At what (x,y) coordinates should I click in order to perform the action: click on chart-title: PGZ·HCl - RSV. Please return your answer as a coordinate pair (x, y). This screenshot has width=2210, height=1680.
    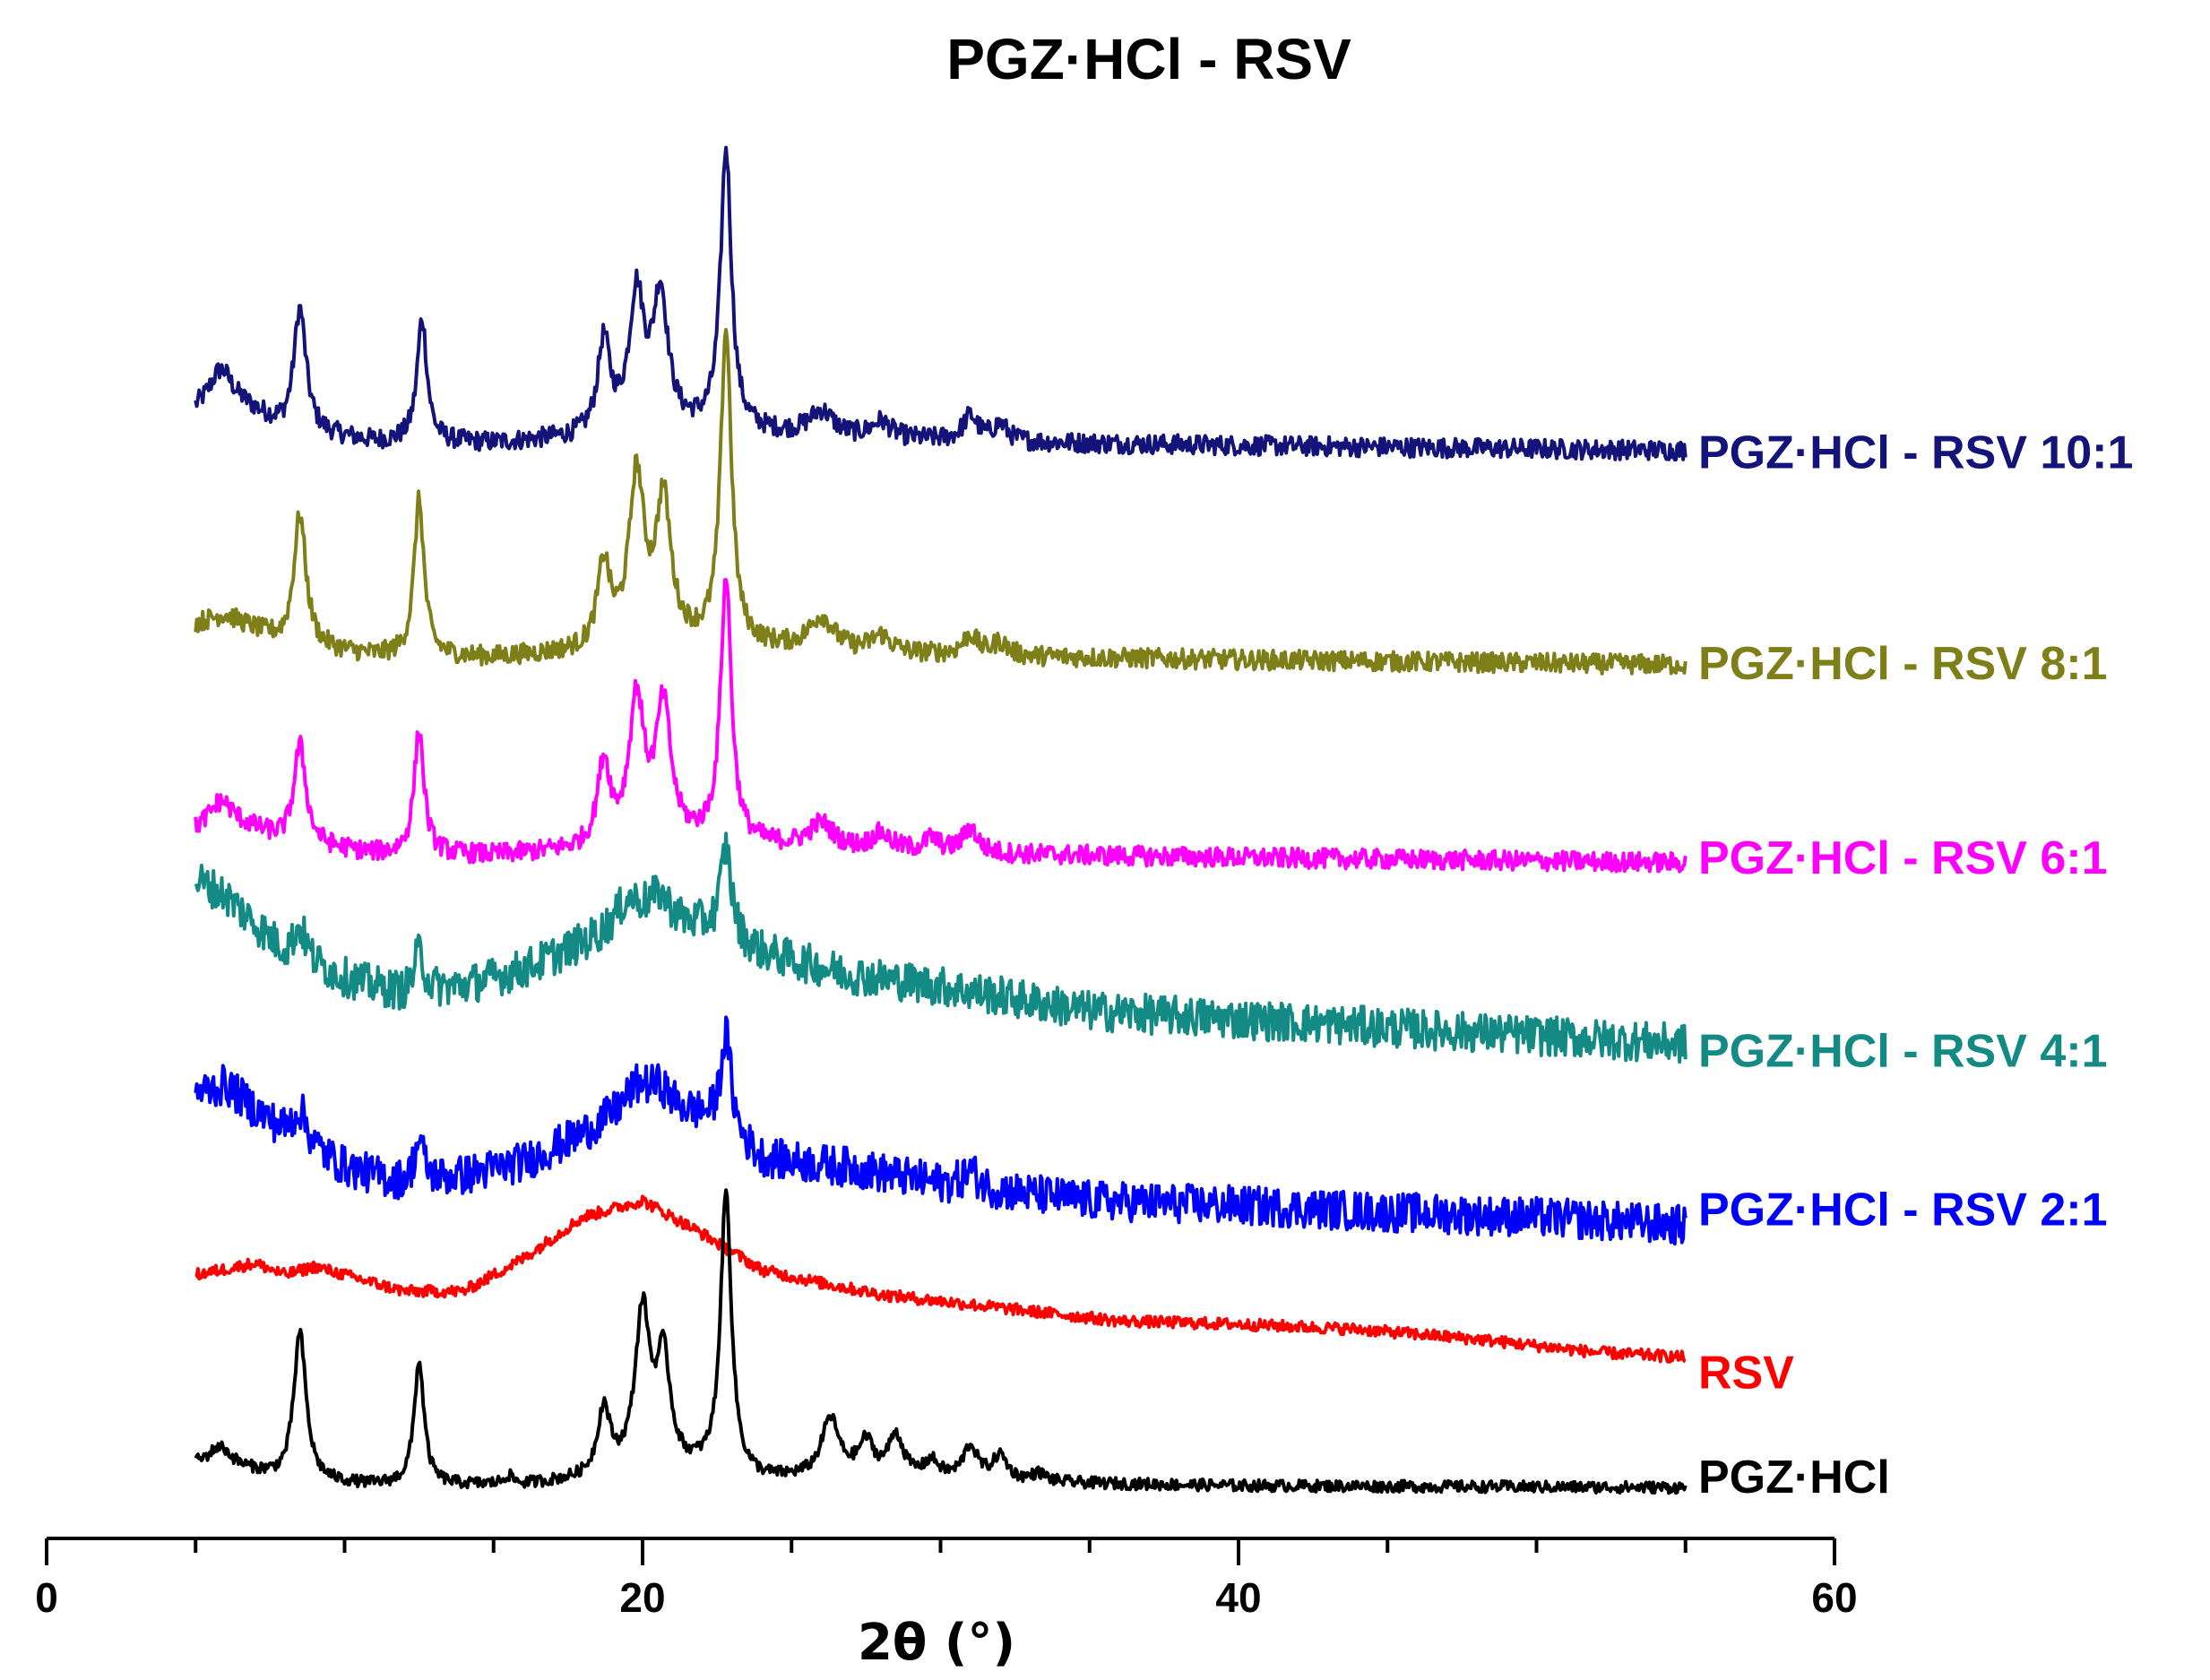
    Looking at the image, I should click on (1148, 59).